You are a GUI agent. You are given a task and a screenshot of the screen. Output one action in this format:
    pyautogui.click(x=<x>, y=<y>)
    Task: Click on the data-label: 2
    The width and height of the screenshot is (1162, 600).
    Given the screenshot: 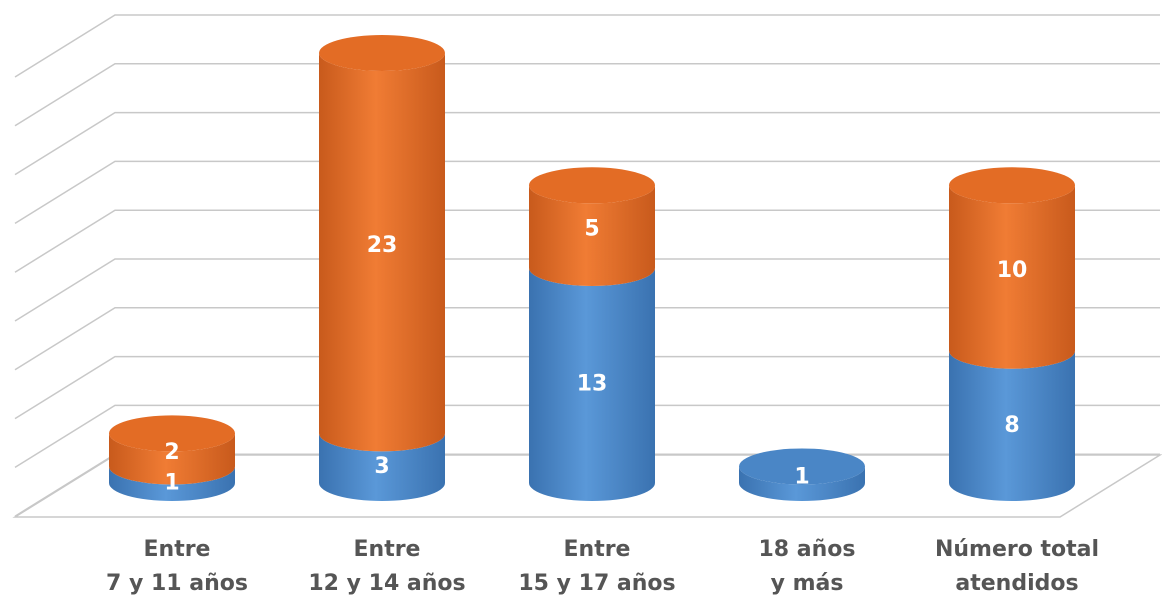 What is the action you would take?
    pyautogui.click(x=171, y=452)
    